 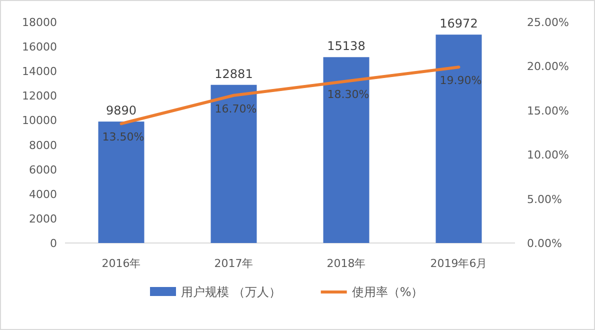 What do you see at coordinates (231, 292) in the screenshot?
I see `legend-label: 用户规模 （万人）` at bounding box center [231, 292].